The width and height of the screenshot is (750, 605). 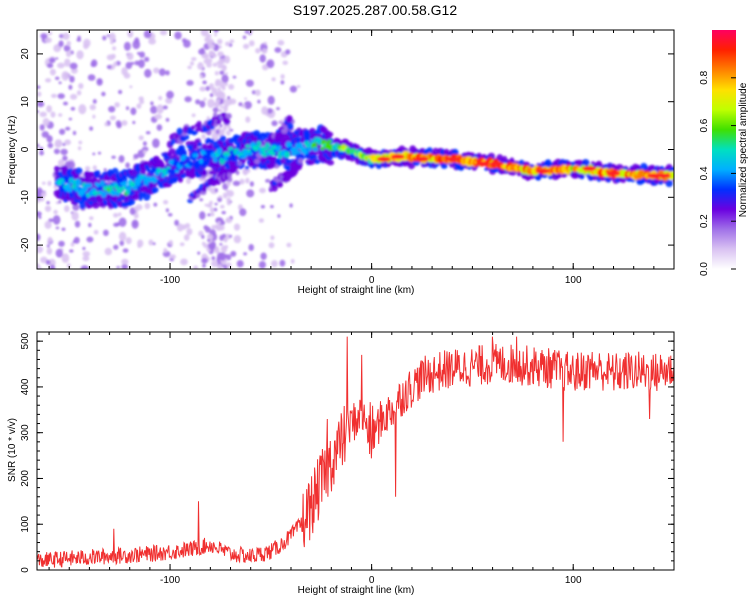 What do you see at coordinates (704, 221) in the screenshot?
I see `colorbar-tick-label: 0.2` at bounding box center [704, 221].